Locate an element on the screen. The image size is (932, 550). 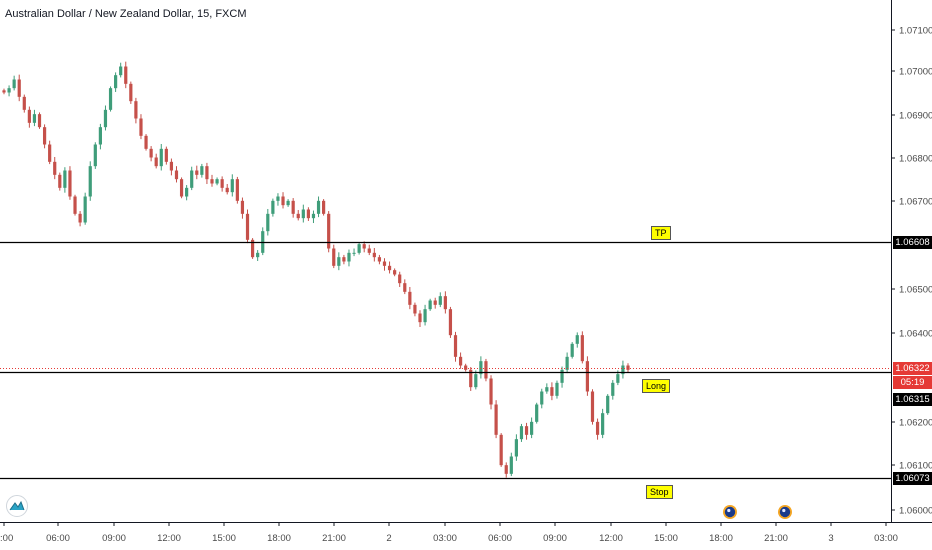
x-tick-label: 18:00 is located at coordinates (721, 538).